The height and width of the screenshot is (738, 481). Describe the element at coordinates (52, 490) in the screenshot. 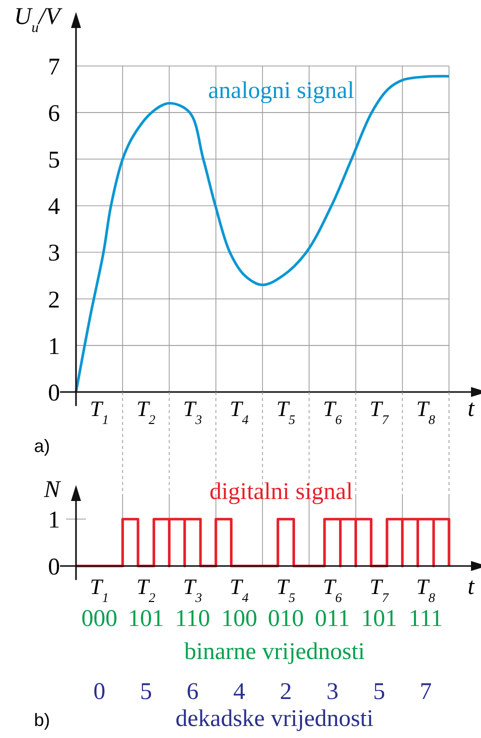

I see `y-axis-title: N` at that location.